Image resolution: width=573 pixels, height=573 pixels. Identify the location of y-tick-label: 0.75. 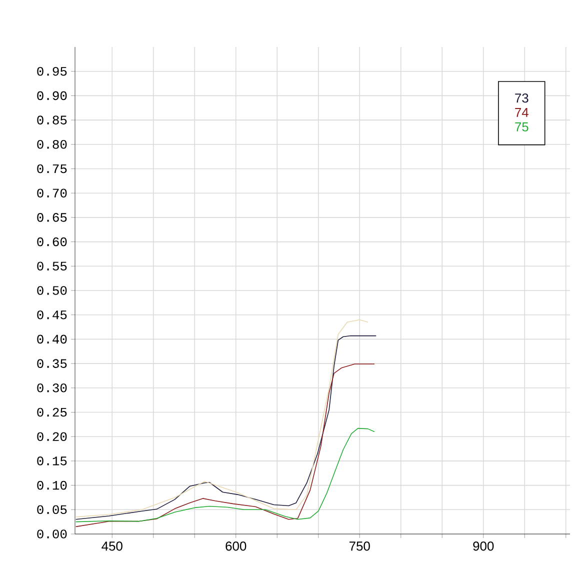
(52, 169).